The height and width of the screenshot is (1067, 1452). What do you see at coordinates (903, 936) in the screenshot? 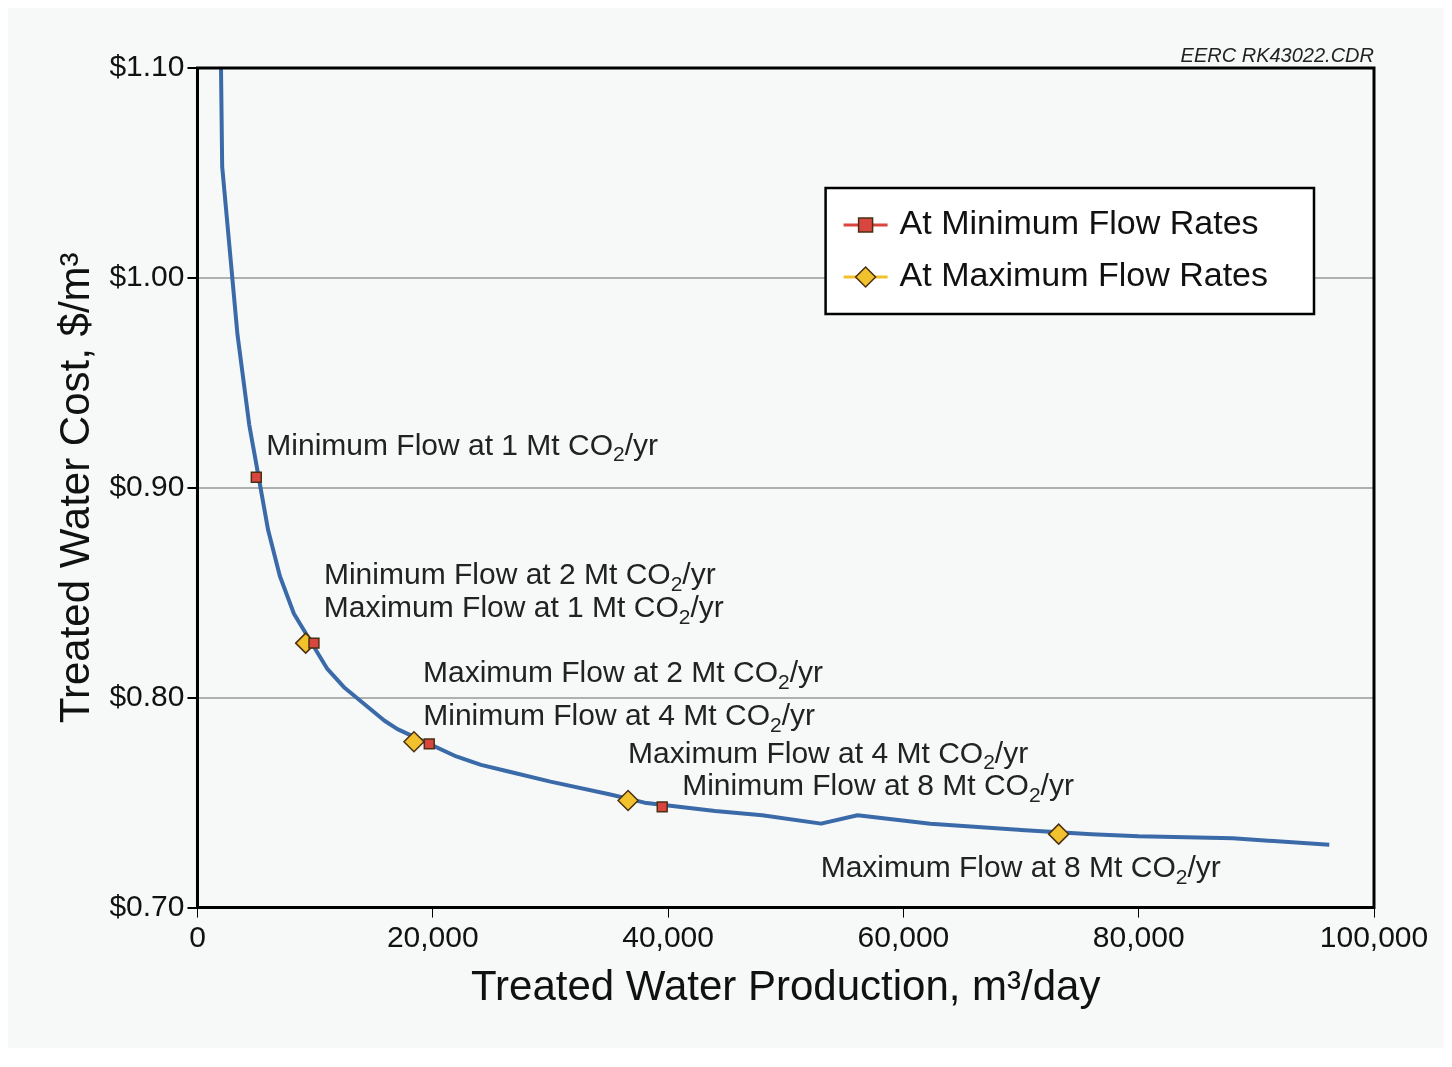
I see `x-tick-label: 60,000` at bounding box center [903, 936].